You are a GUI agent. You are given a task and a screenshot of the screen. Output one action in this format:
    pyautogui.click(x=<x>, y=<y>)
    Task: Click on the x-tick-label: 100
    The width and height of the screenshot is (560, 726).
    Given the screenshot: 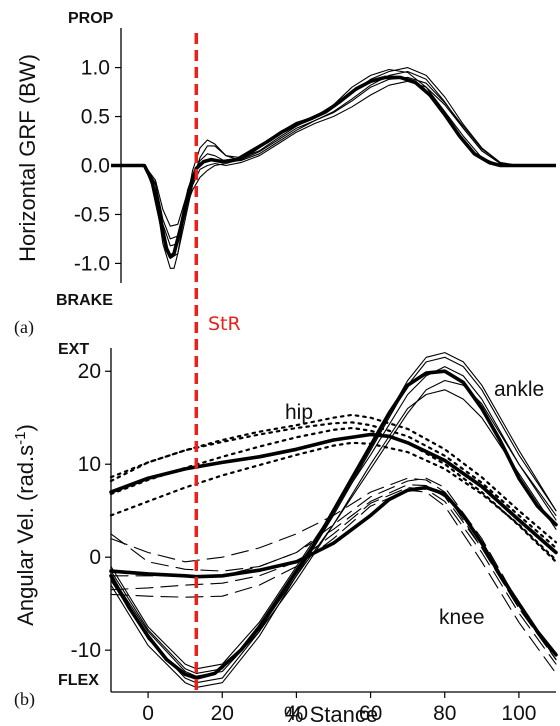 What is the action you would take?
    pyautogui.click(x=518, y=713)
    